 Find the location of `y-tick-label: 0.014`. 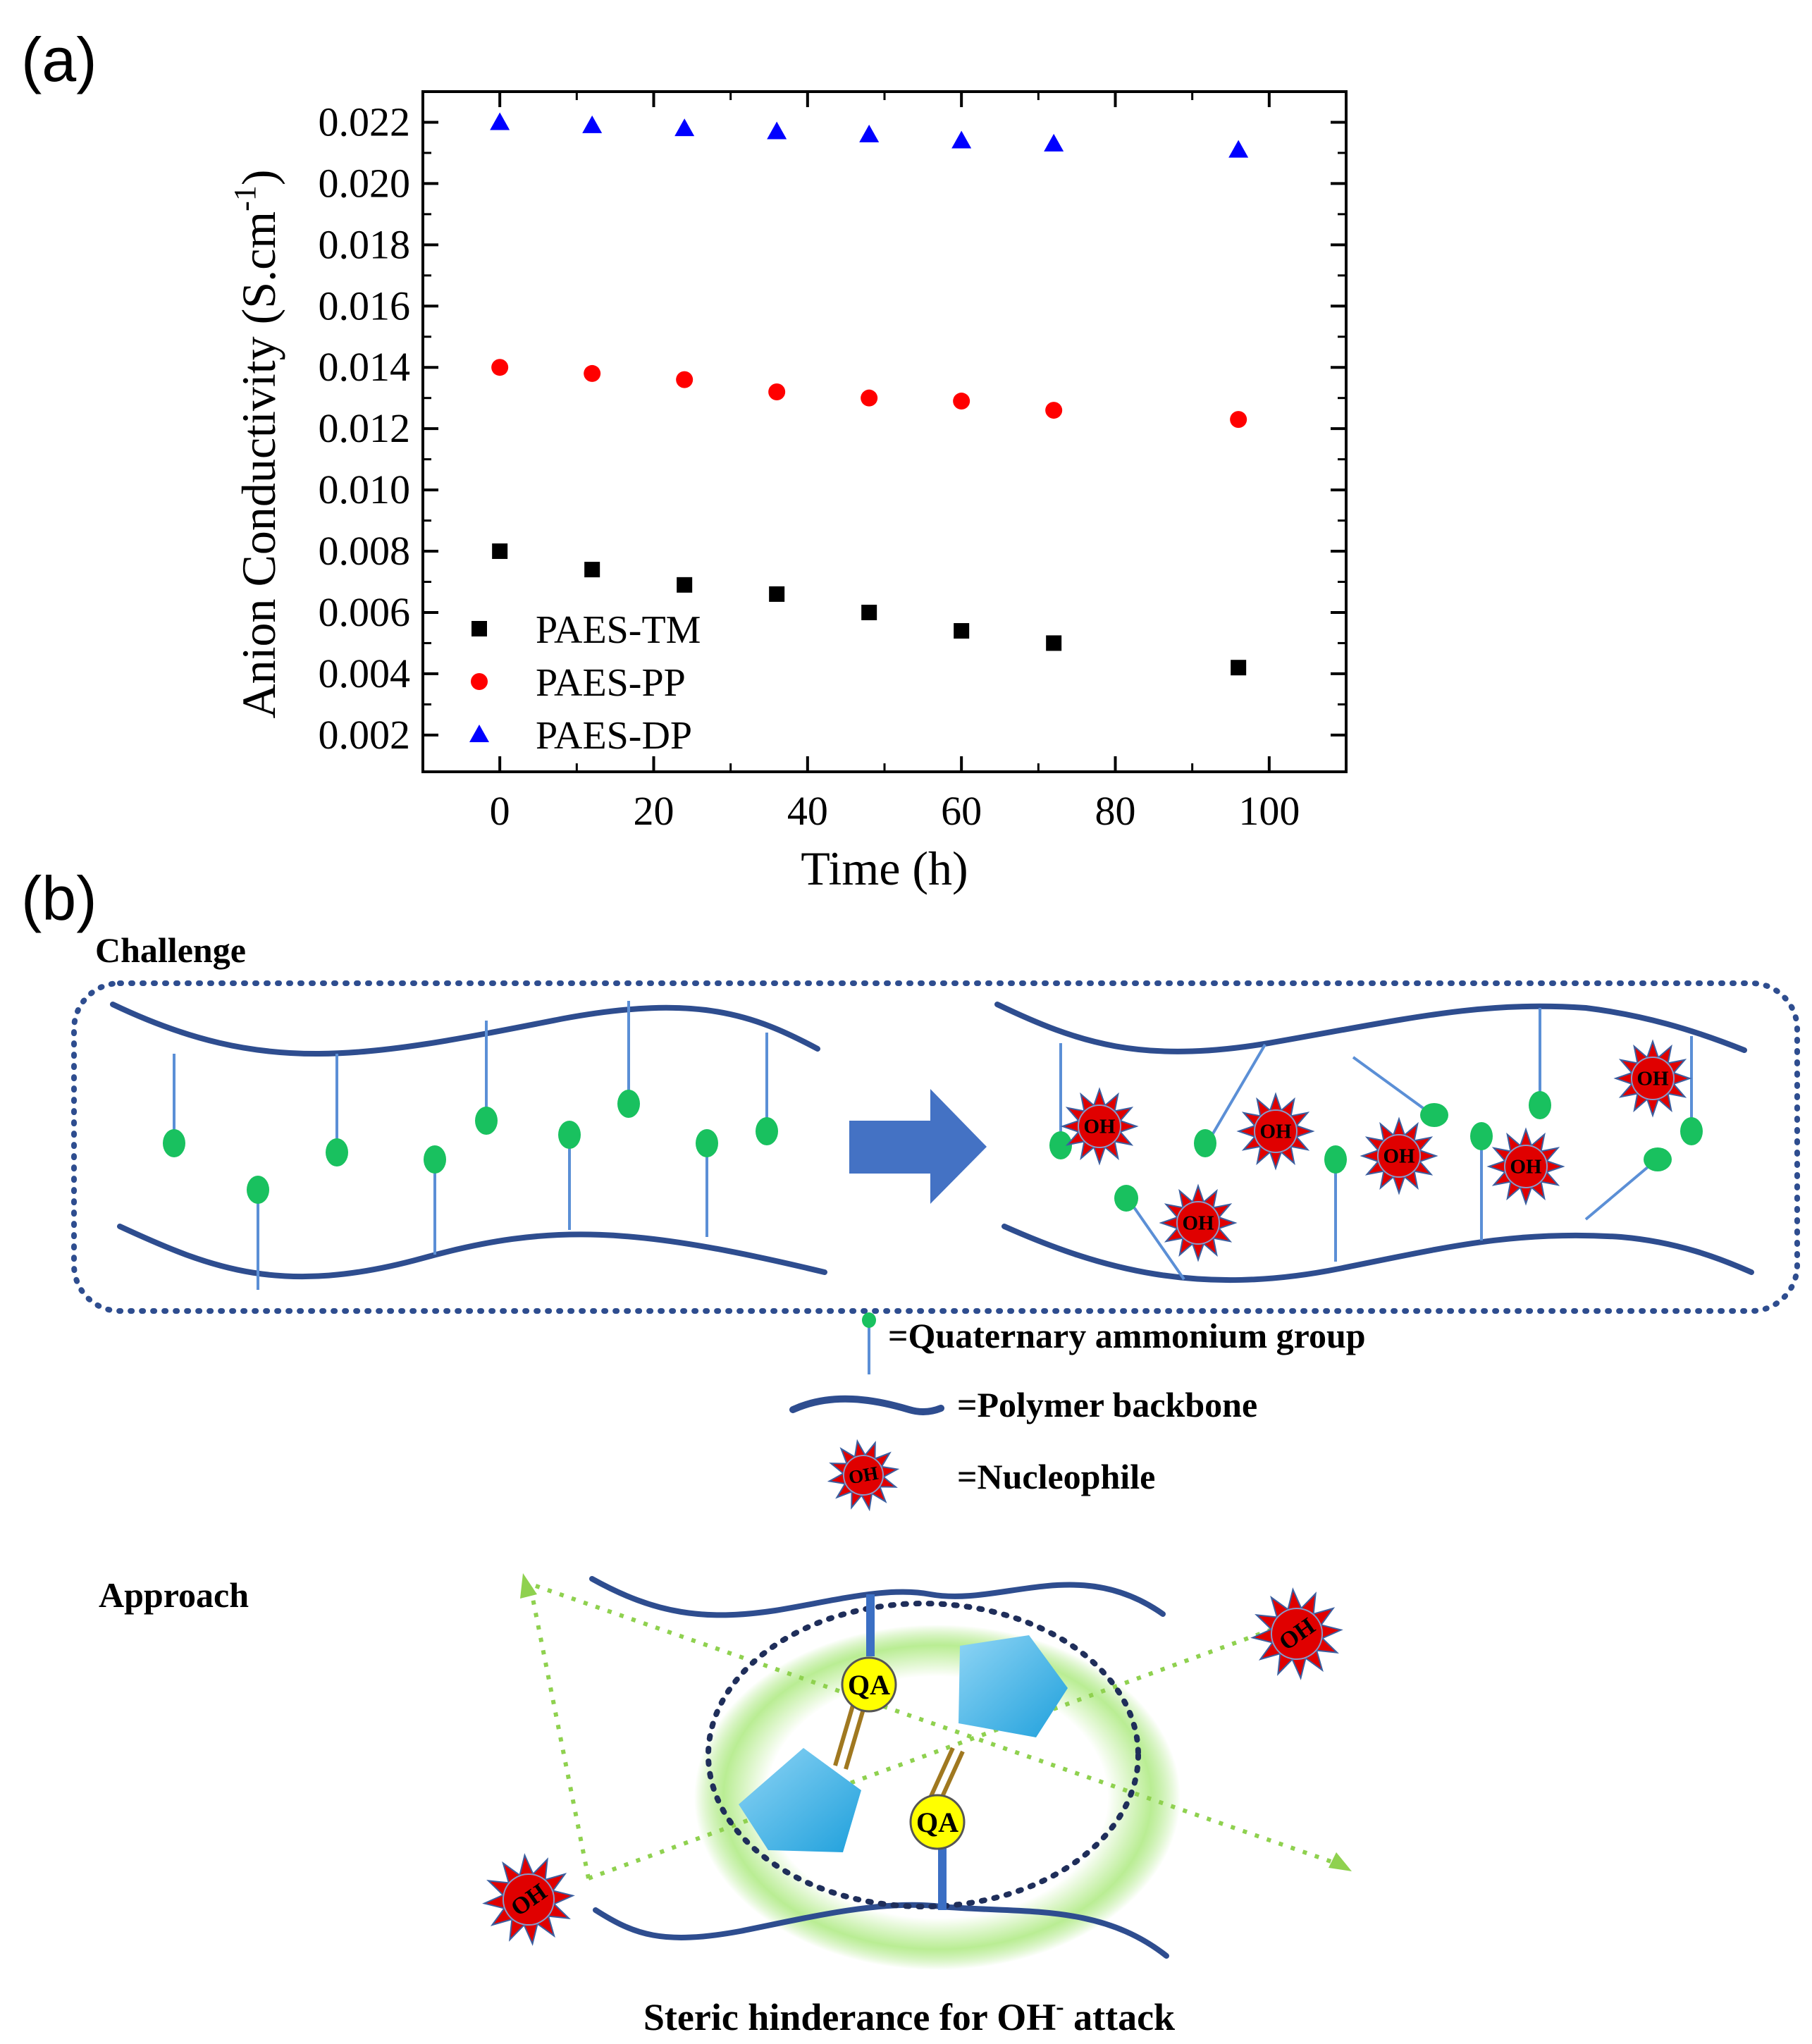

y-tick-label: 0.014 is located at coordinates (365, 367).